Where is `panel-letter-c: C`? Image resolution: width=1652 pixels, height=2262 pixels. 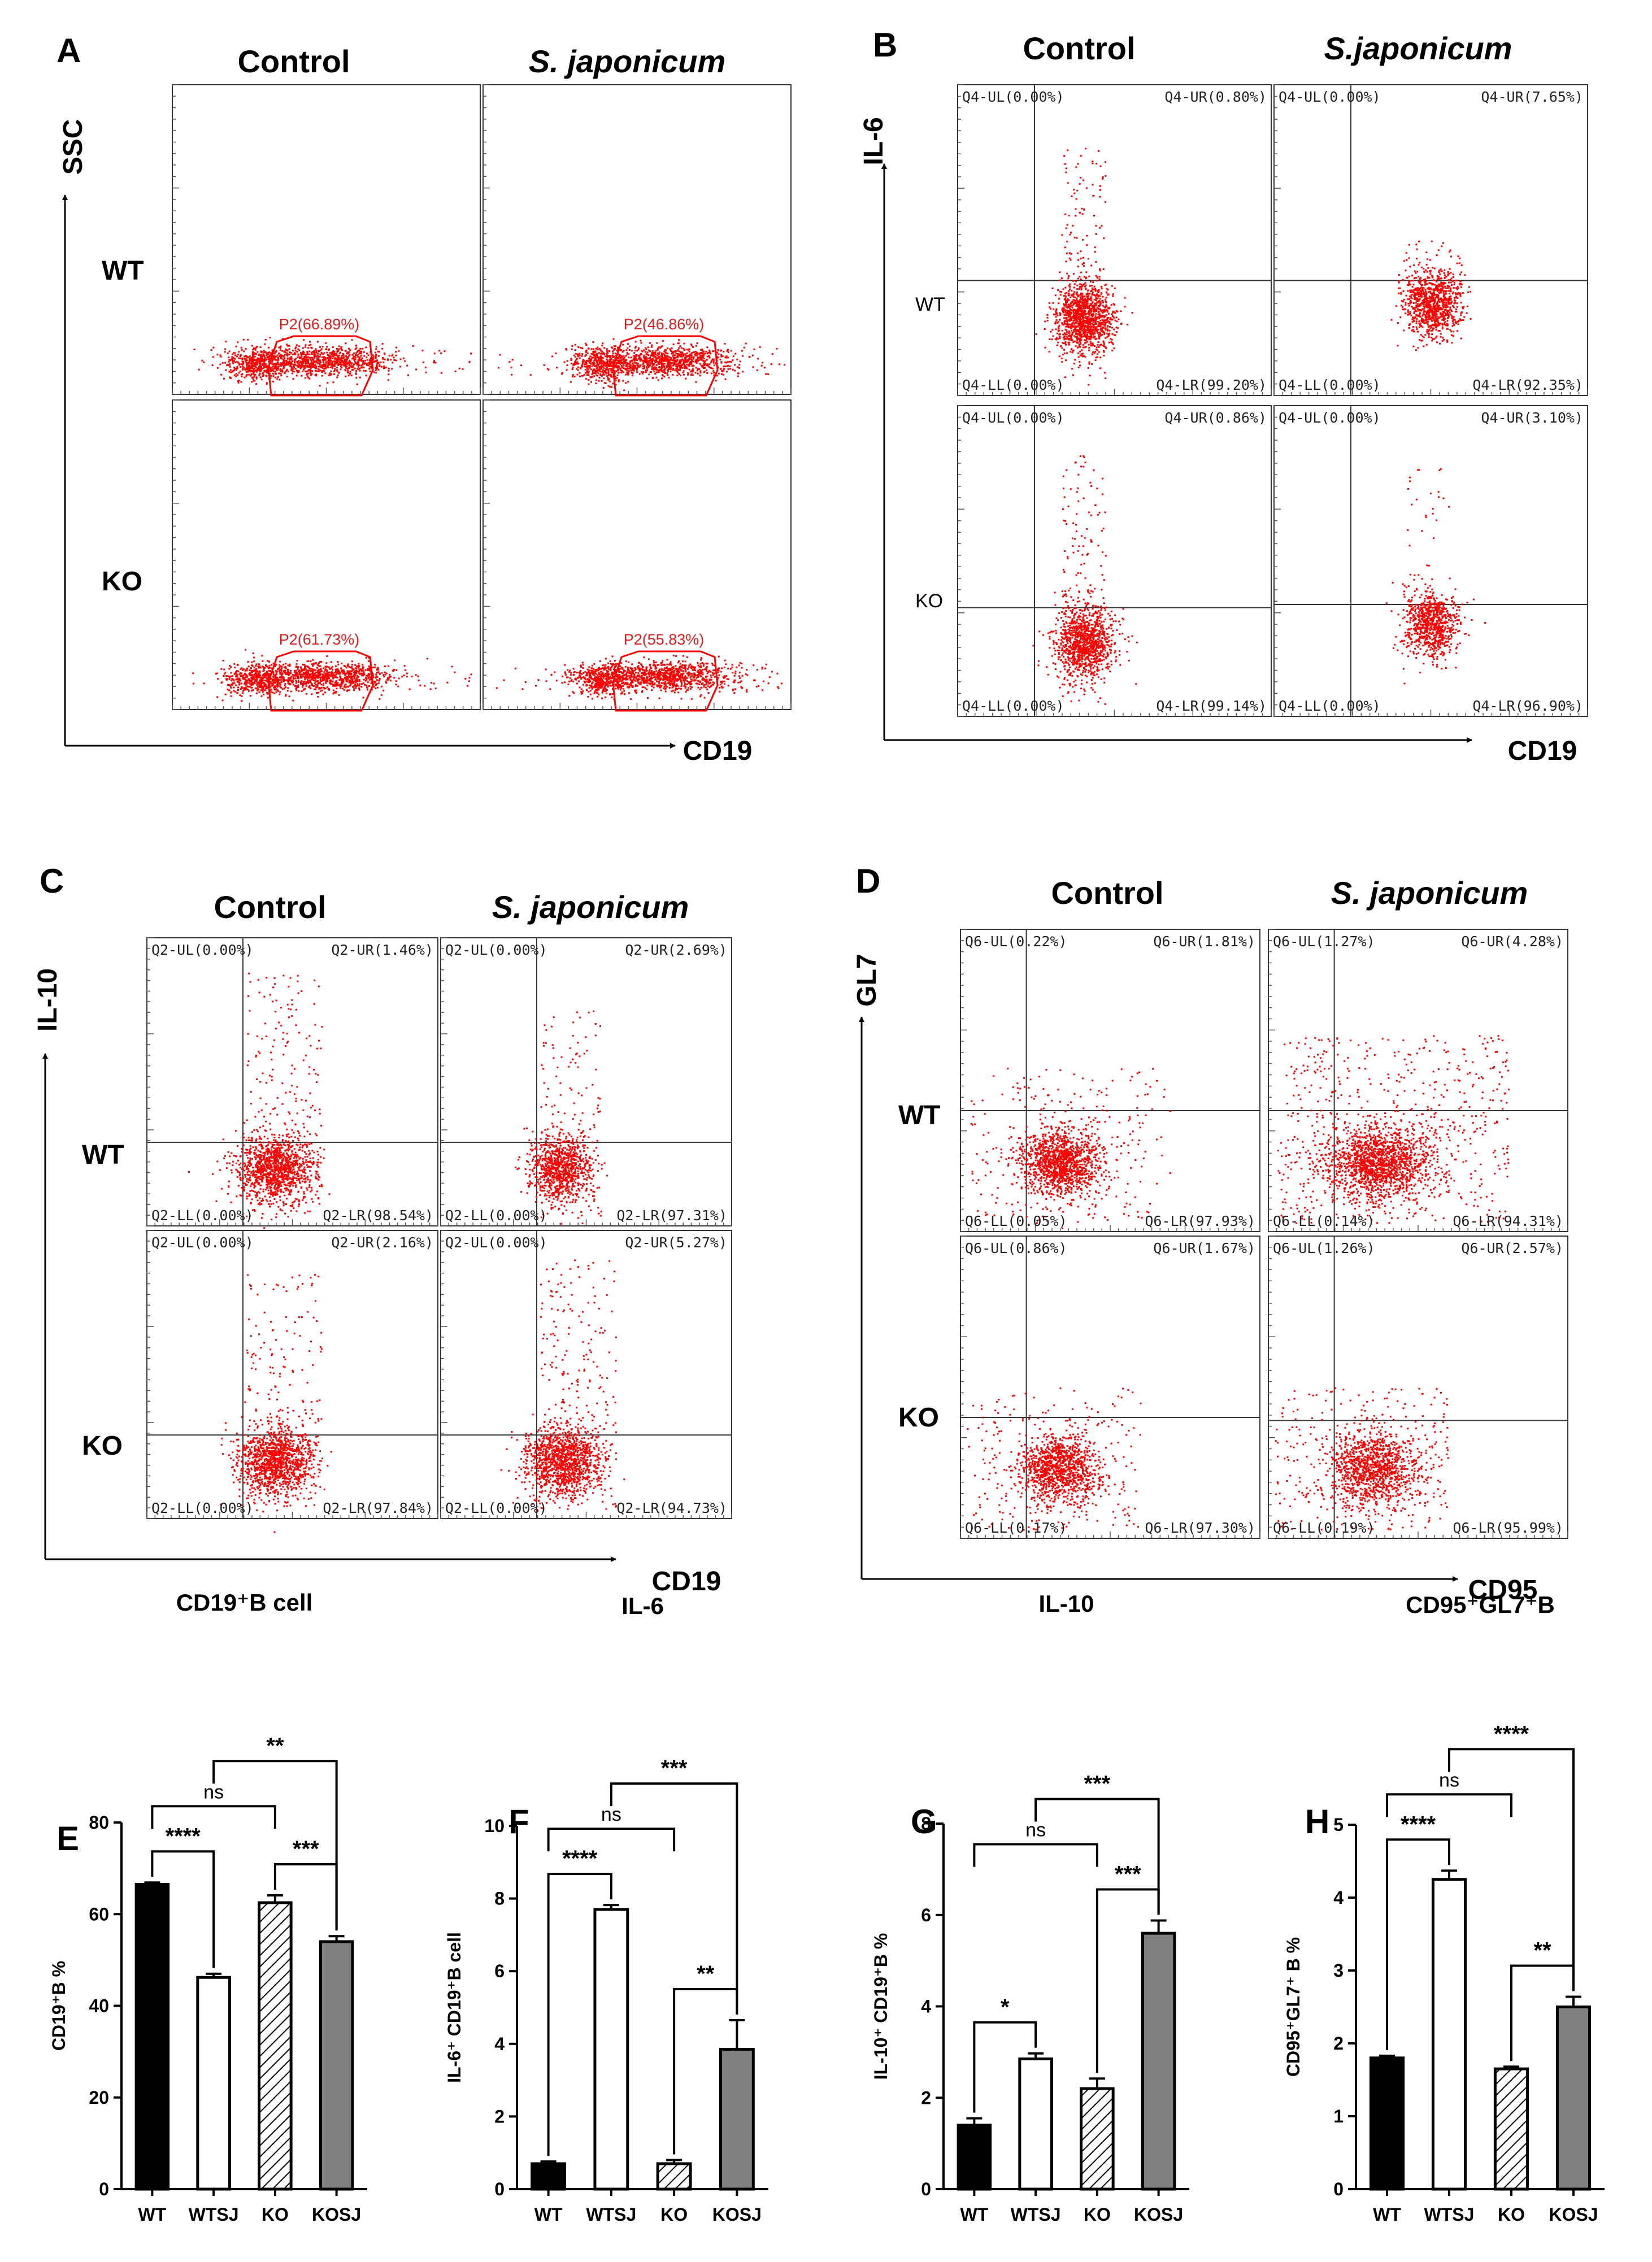 panel-letter-c: C is located at coordinates (52, 881).